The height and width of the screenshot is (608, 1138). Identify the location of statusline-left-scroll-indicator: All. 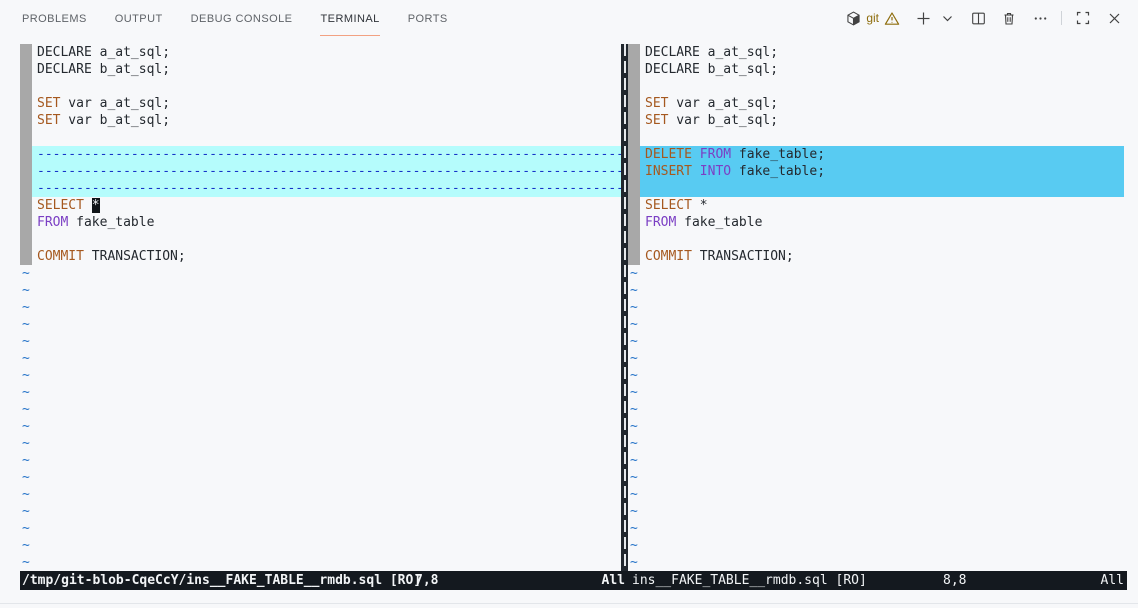
(613, 580).